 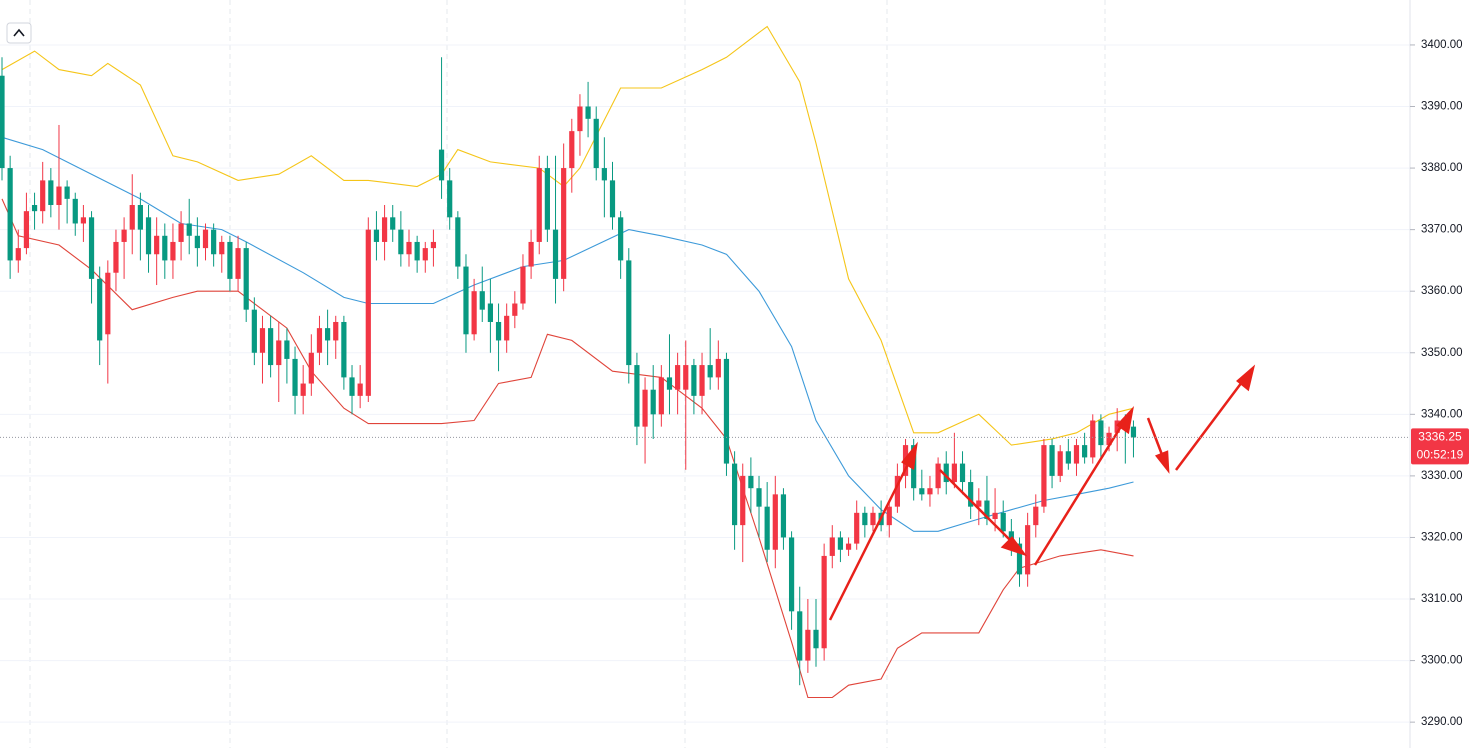 I want to click on button, so click(x=19, y=33).